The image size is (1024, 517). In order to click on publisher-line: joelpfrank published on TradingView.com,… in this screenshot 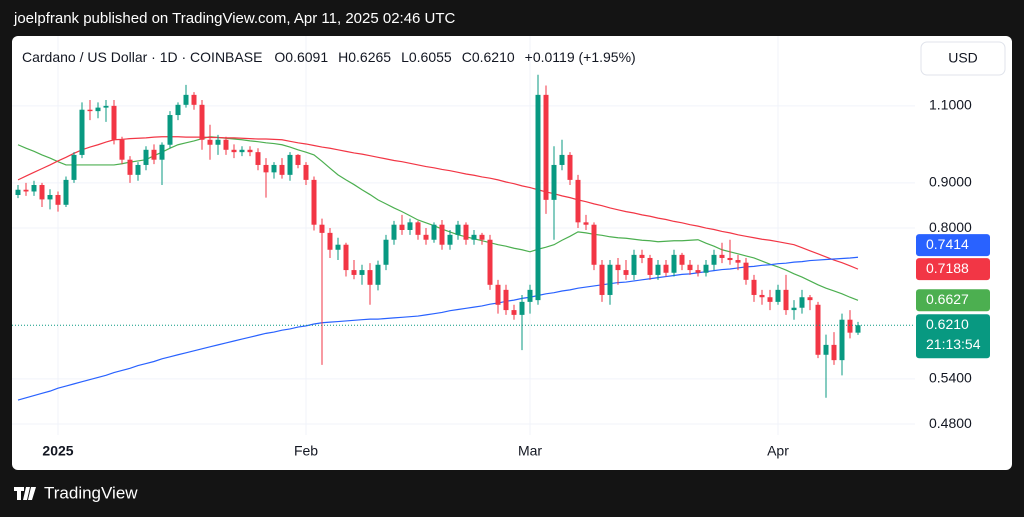, I will do `click(234, 18)`.